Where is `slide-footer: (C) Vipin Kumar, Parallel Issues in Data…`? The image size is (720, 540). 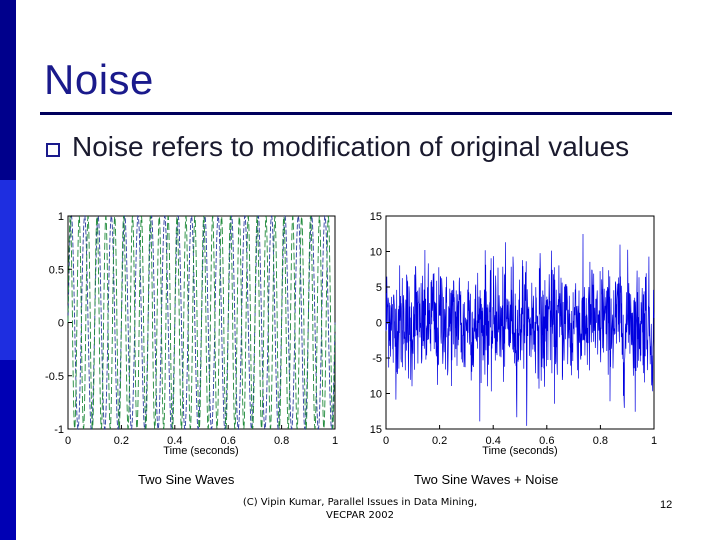 slide-footer: (C) Vipin Kumar, Parallel Issues in Data… is located at coordinates (360, 509).